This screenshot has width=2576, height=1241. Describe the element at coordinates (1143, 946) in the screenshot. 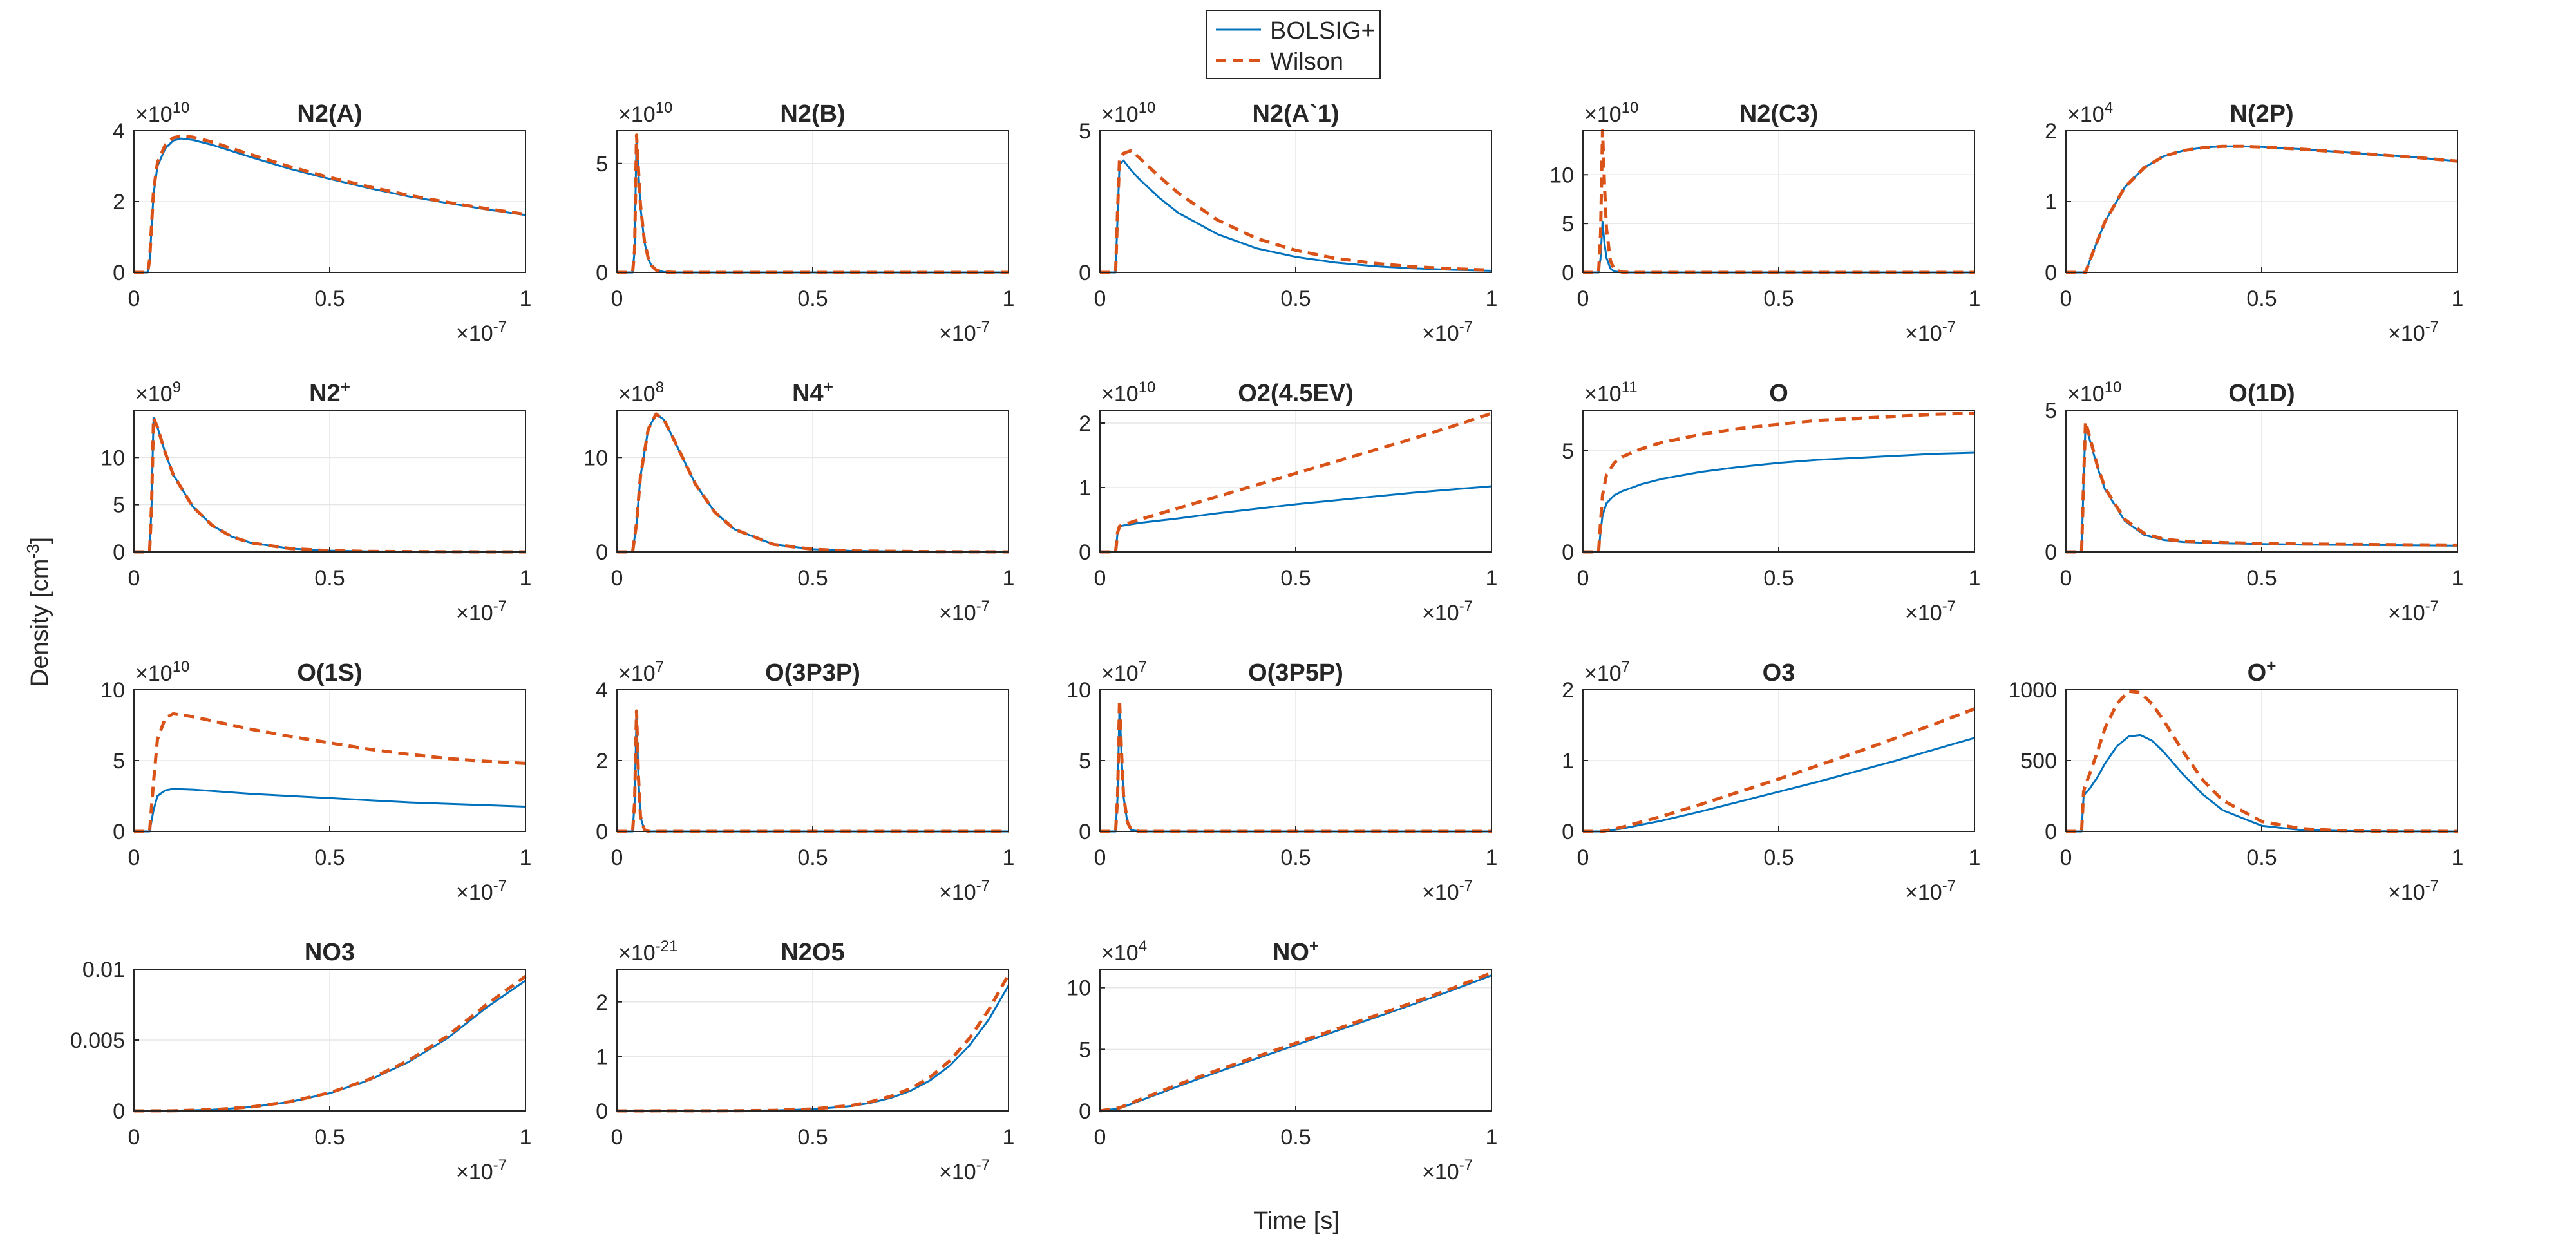

I see `y-multiplier-exponent: 4` at that location.